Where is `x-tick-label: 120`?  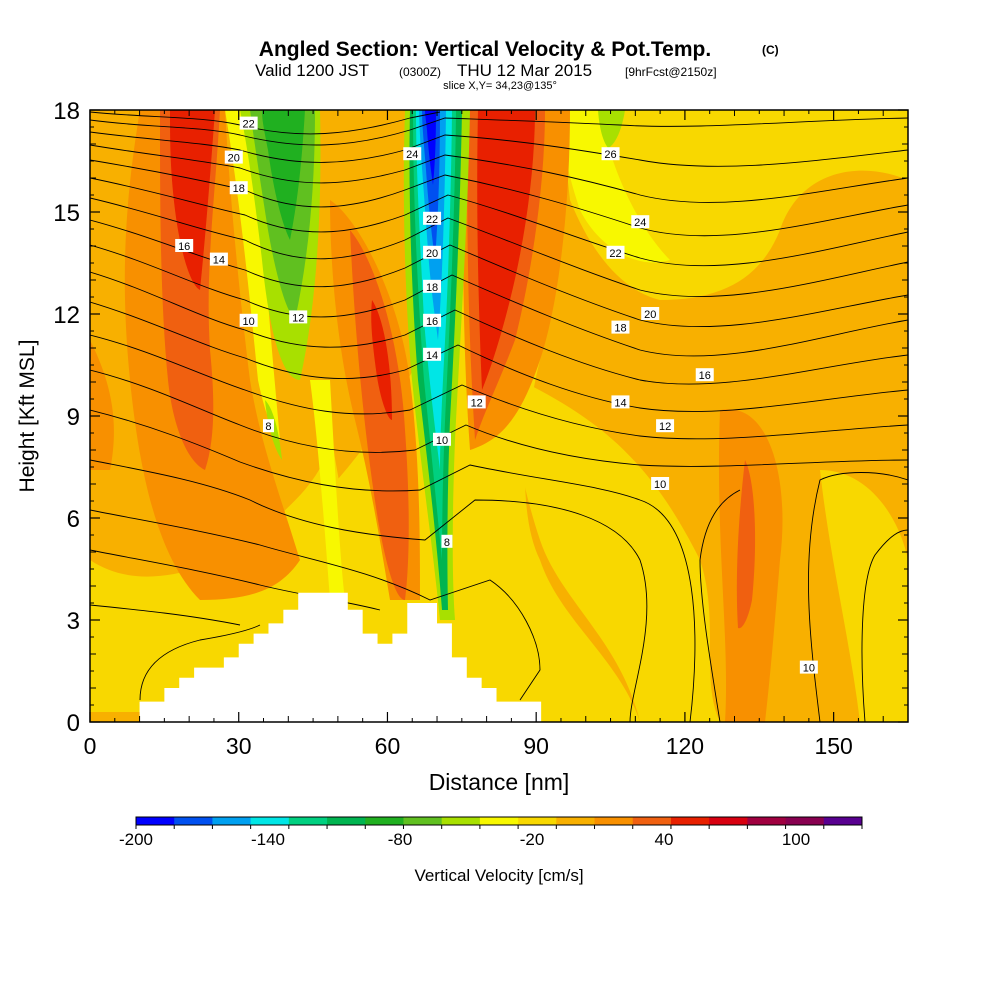 x-tick-label: 120 is located at coordinates (685, 746).